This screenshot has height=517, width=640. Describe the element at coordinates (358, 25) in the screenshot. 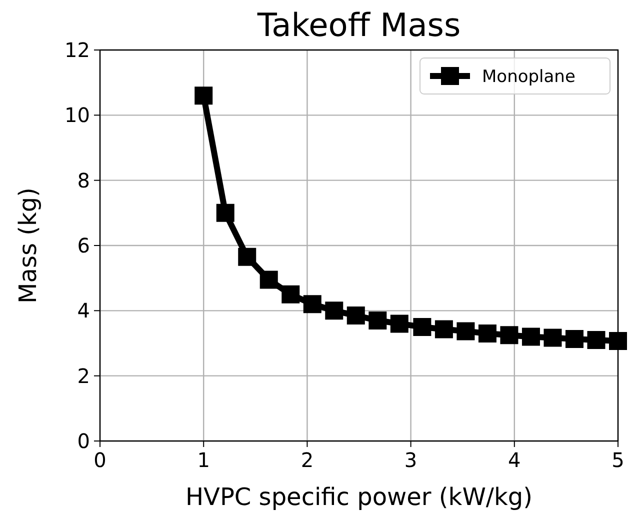

I see `chart-title: Takeoff Mass` at that location.